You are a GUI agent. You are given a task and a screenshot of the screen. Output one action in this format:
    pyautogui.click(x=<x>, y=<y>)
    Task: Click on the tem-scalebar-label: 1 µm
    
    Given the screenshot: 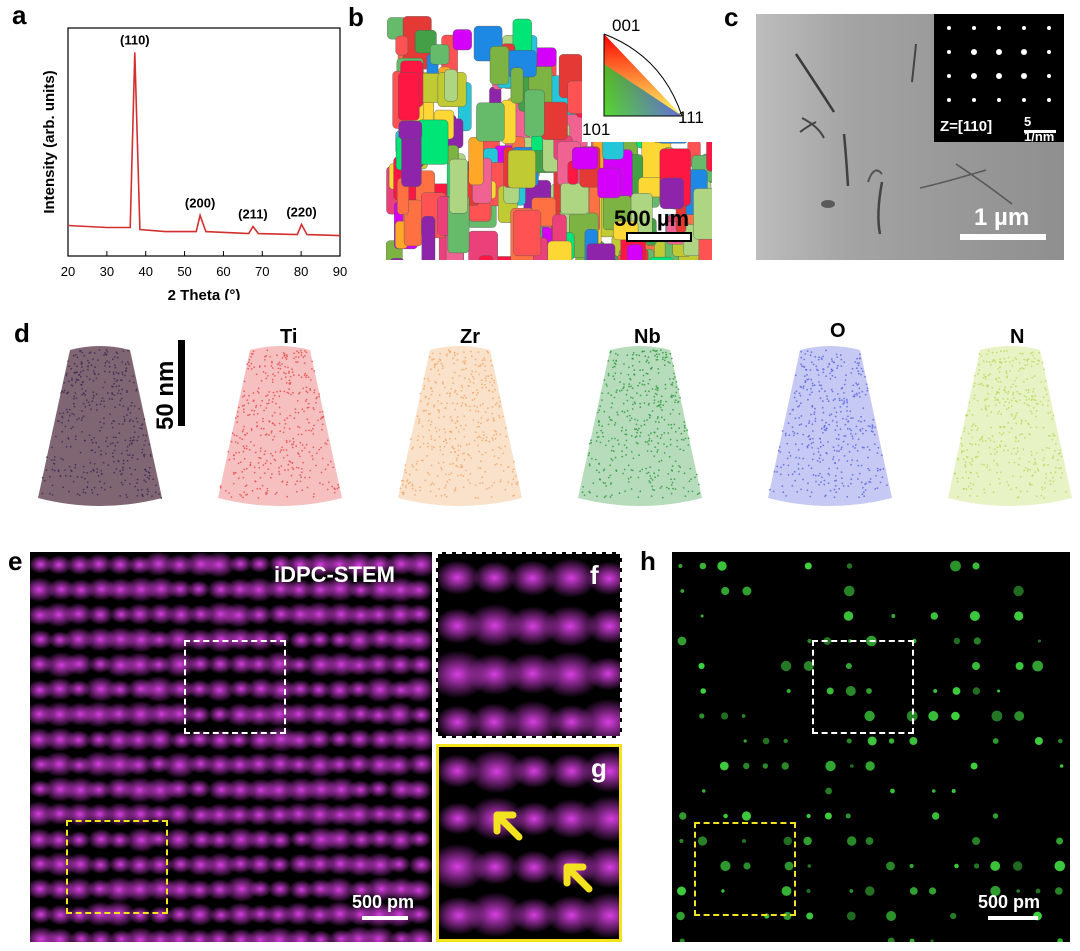 What is the action you would take?
    pyautogui.click(x=1002, y=217)
    